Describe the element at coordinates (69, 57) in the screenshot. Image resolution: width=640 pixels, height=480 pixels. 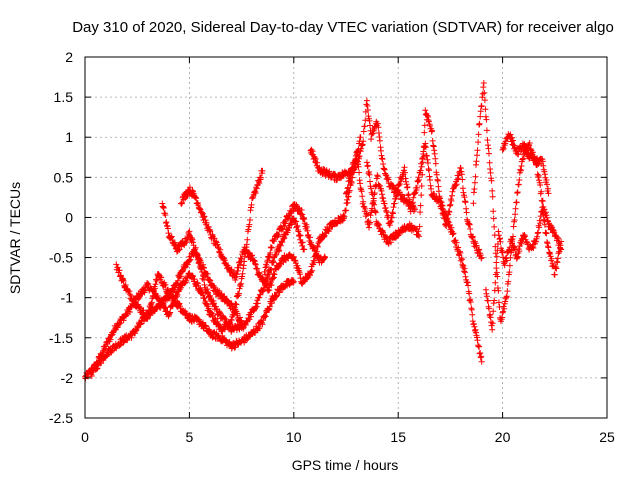
I see `y-tick-label: 2` at that location.